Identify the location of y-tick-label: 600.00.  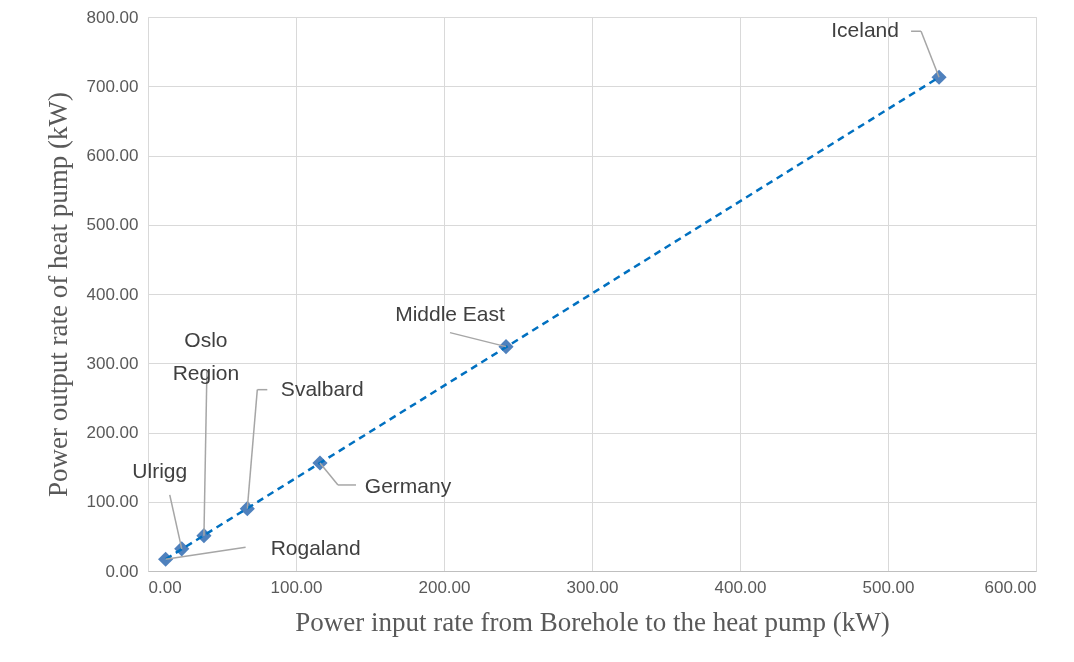
(112, 155).